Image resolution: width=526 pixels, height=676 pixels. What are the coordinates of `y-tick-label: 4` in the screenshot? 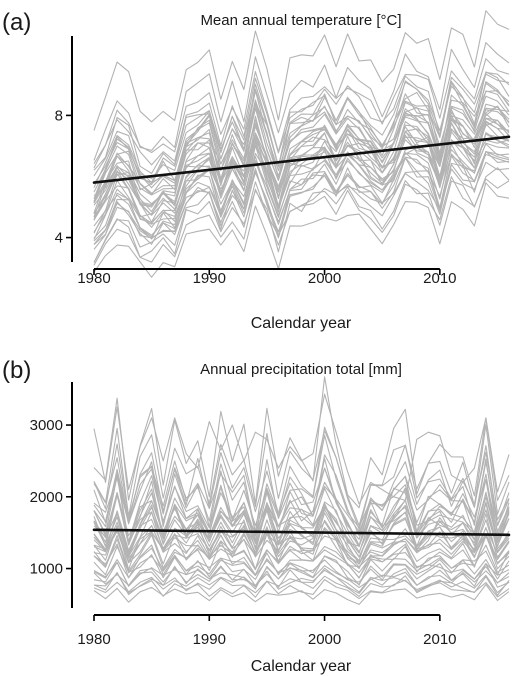 It's located at (59, 238).